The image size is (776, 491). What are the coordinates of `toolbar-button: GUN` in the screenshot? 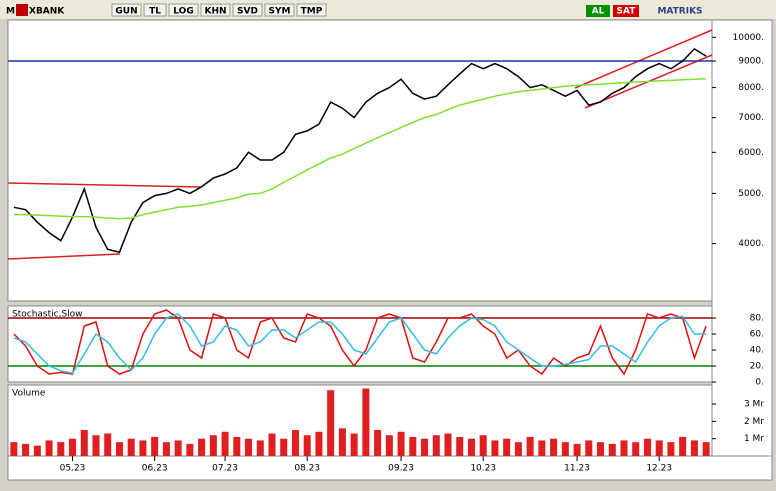 It's located at (126, 12).